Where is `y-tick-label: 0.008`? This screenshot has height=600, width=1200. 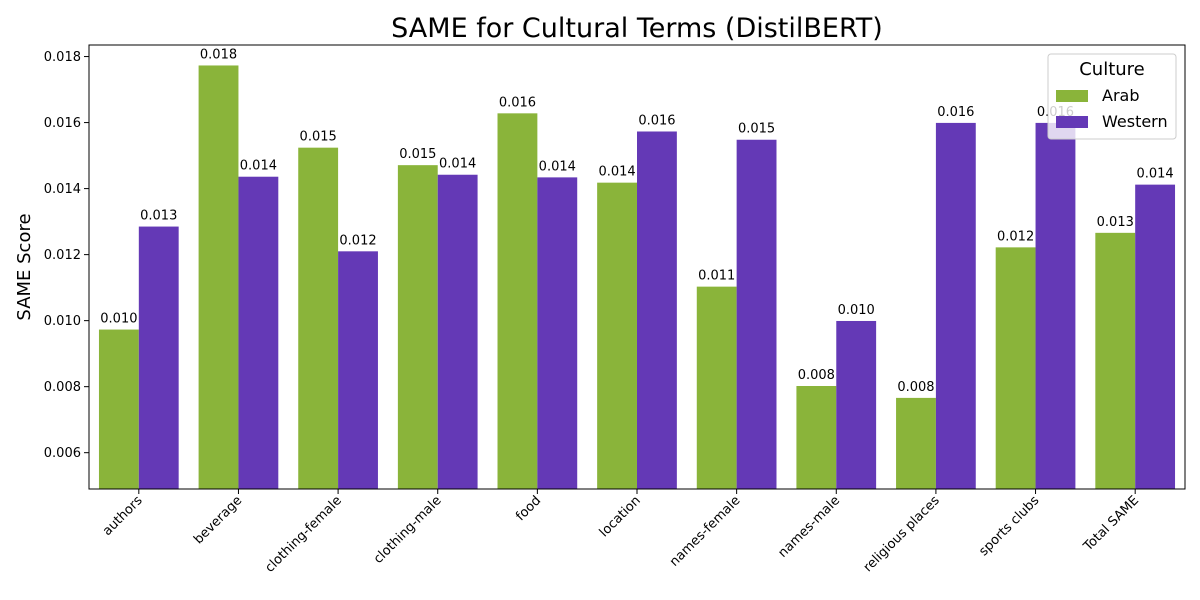 y-tick-label: 0.008 is located at coordinates (62, 387).